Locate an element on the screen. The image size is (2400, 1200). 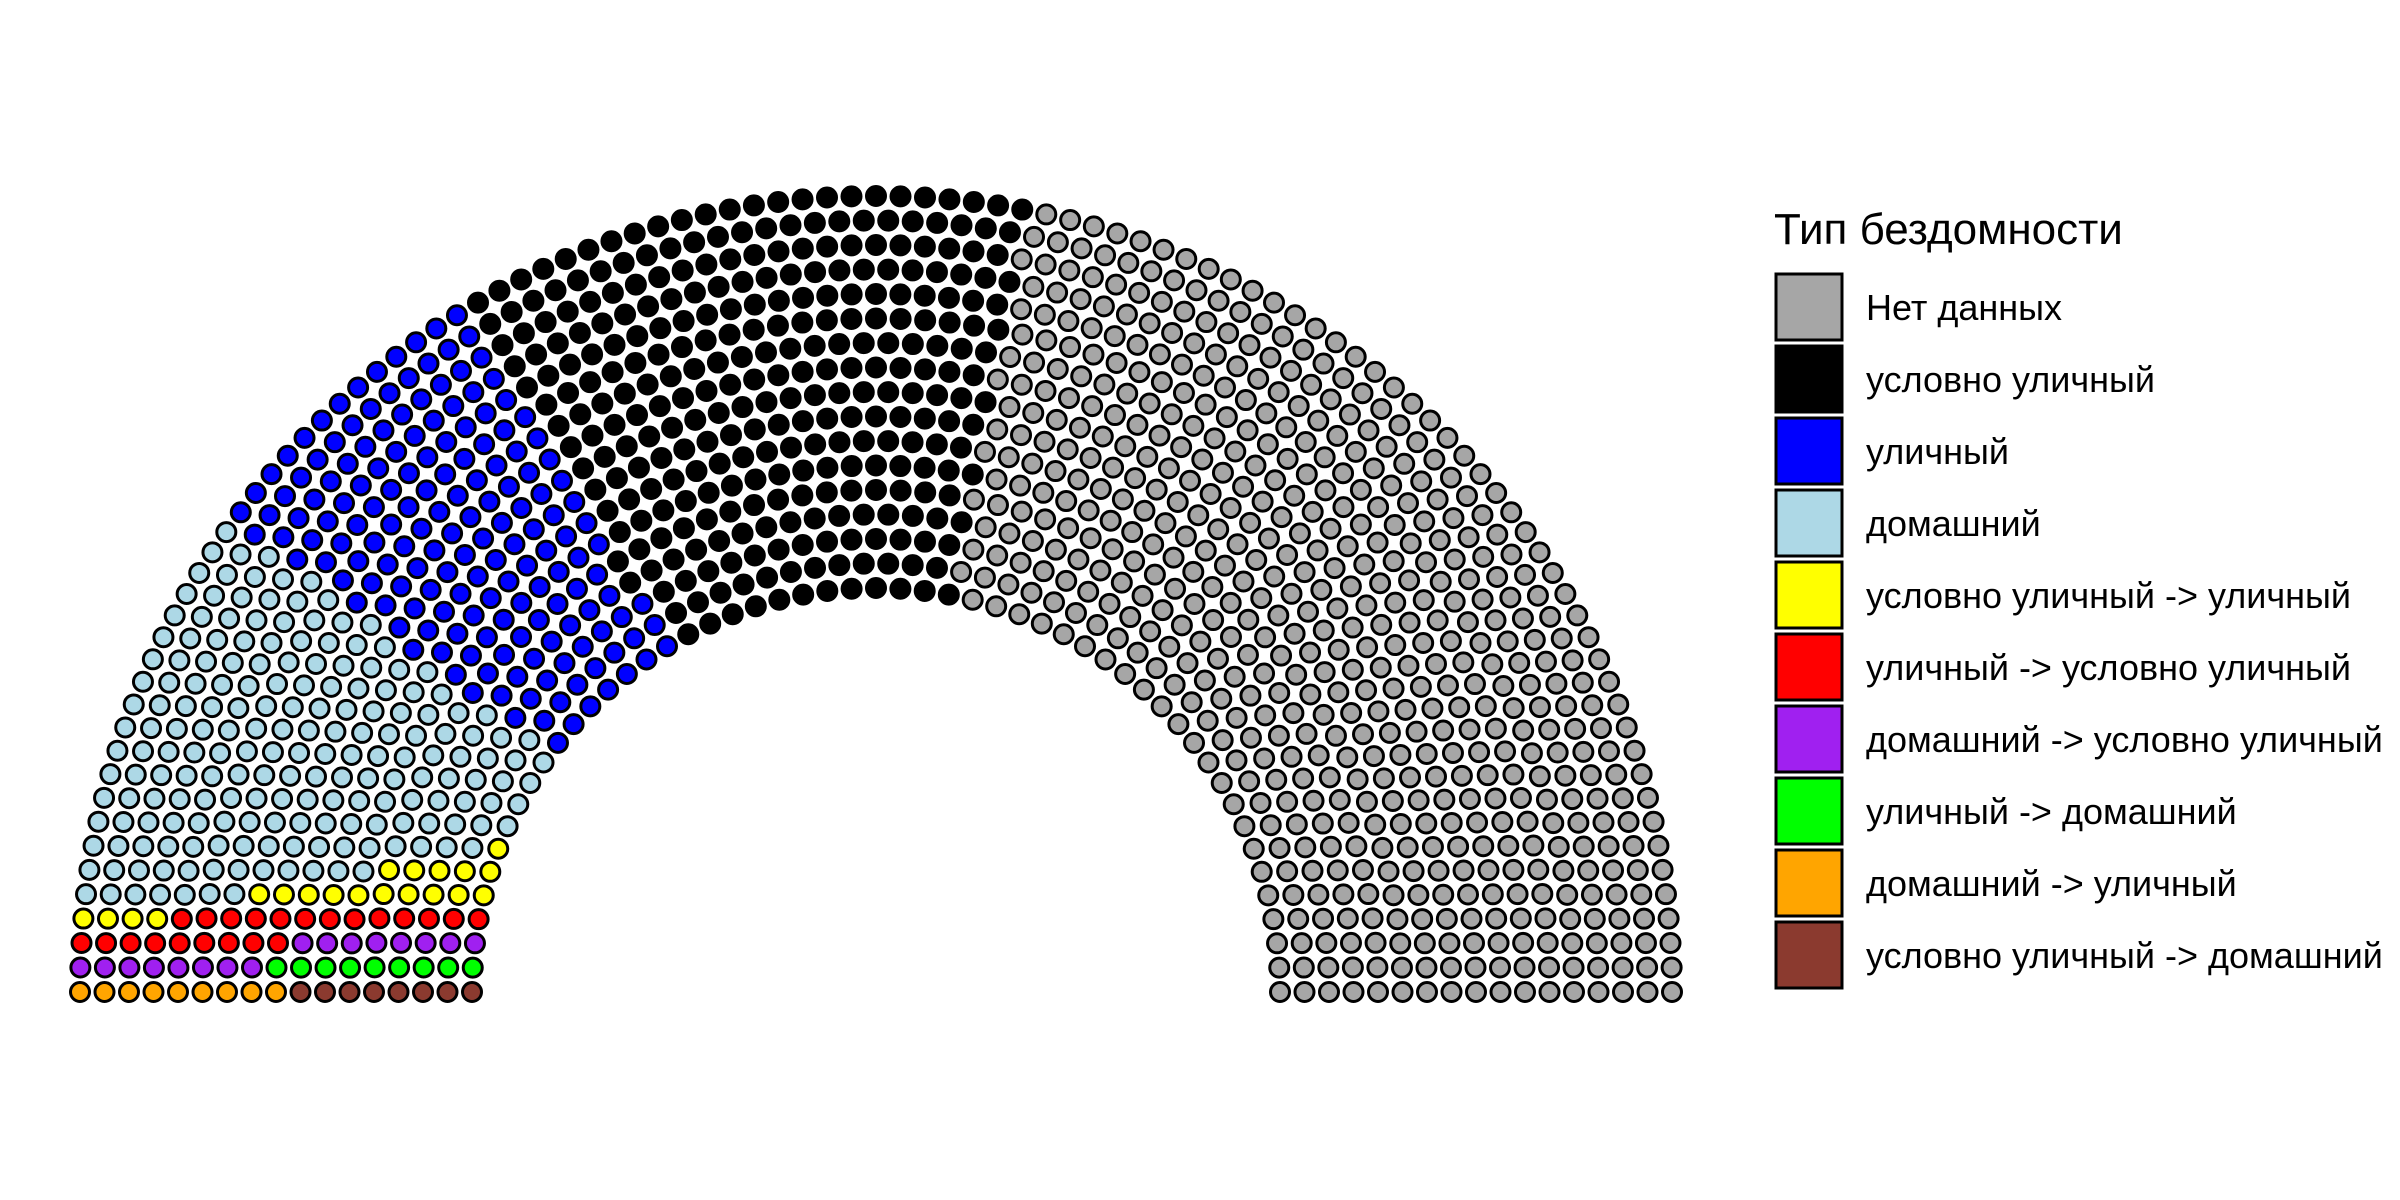
seat-домашний-to-уличный is located at coordinates (276, 992).